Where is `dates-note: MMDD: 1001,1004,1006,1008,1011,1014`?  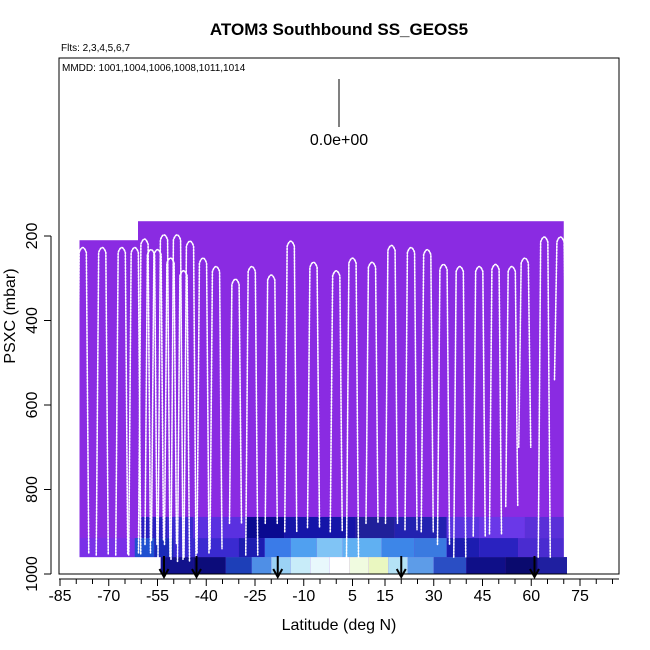
dates-note: MMDD: 1001,1004,1006,1008,1011,1014 is located at coordinates (154, 68).